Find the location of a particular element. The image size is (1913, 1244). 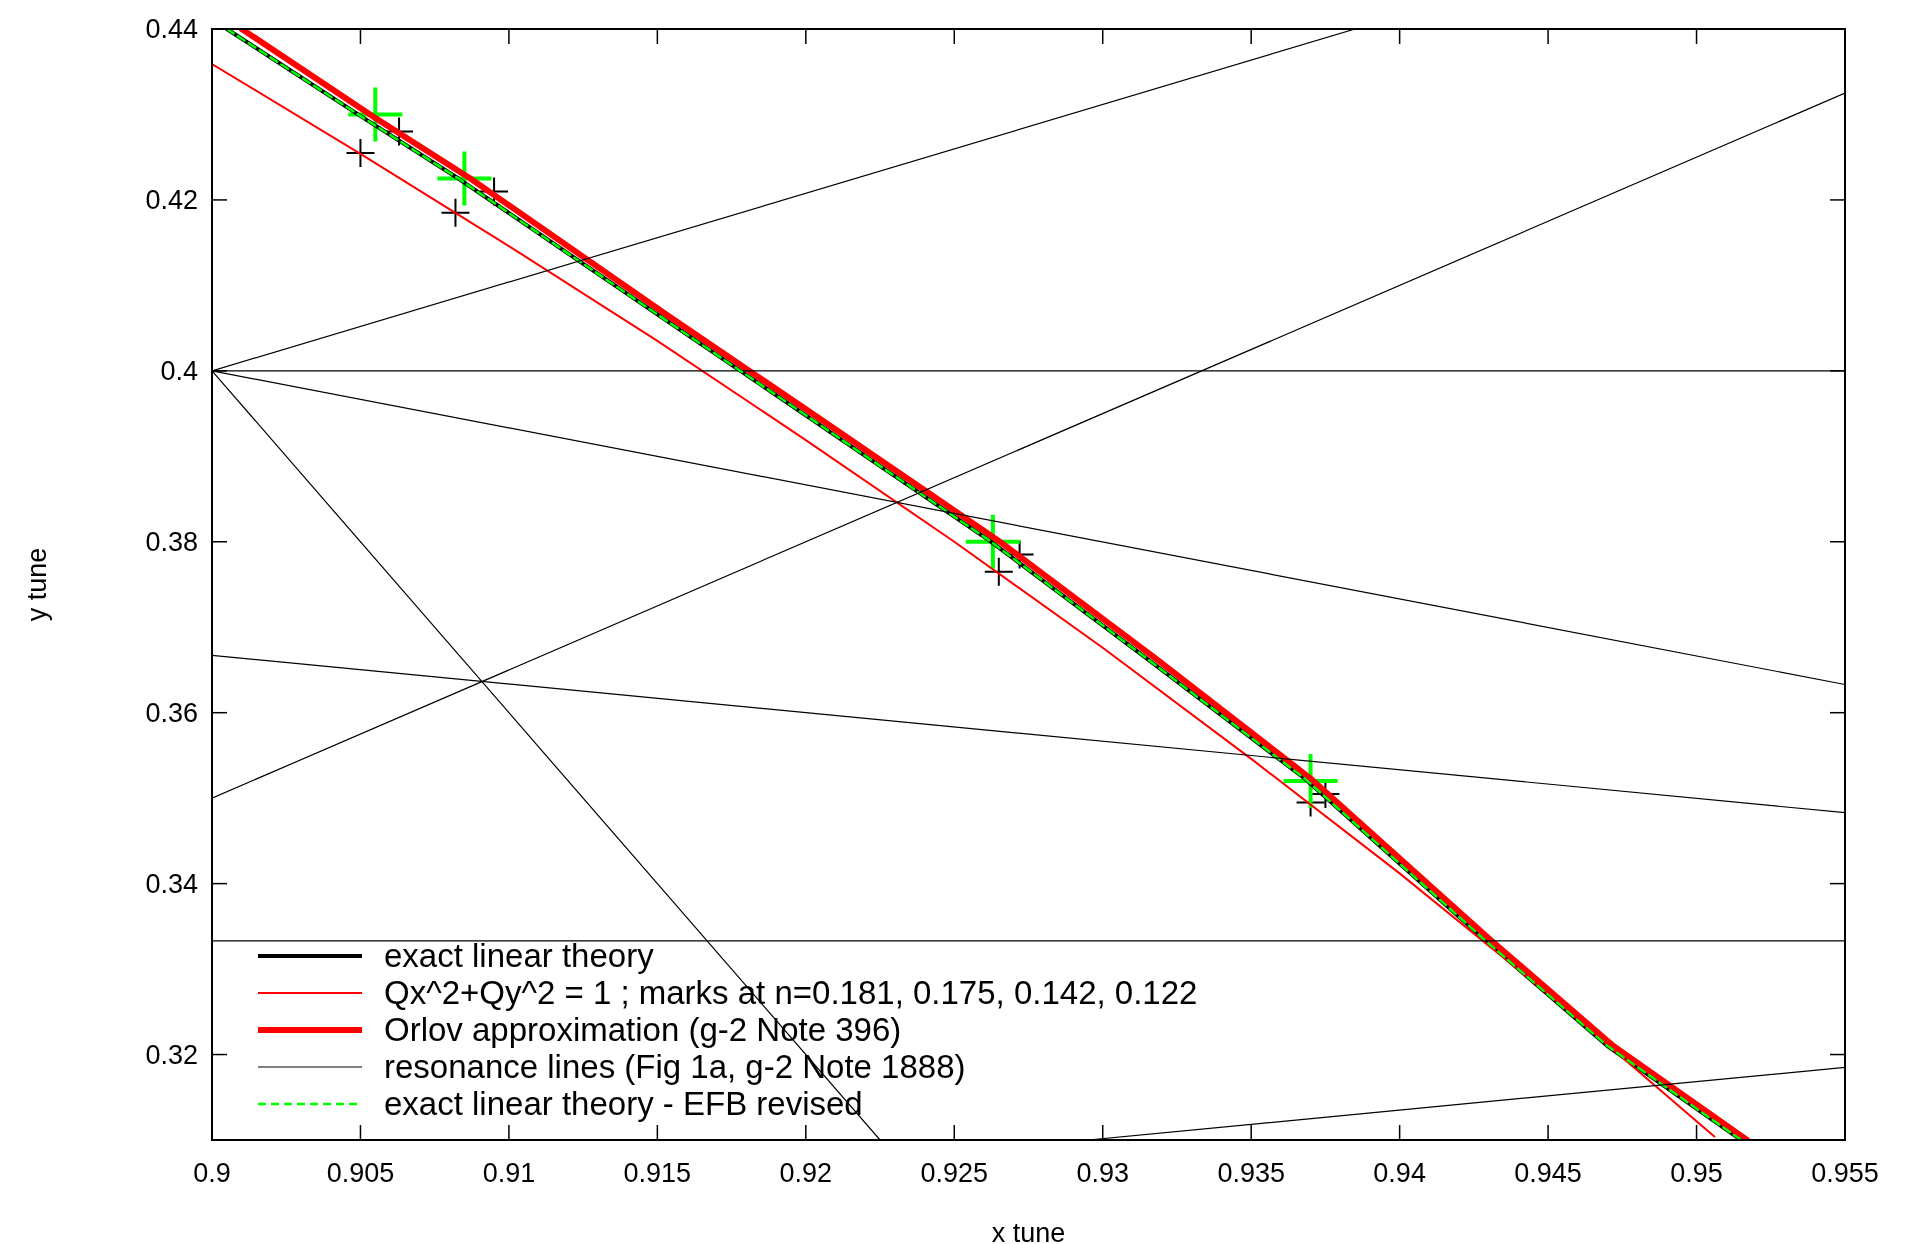

x-tick-label: 0.9 is located at coordinates (212, 1173).